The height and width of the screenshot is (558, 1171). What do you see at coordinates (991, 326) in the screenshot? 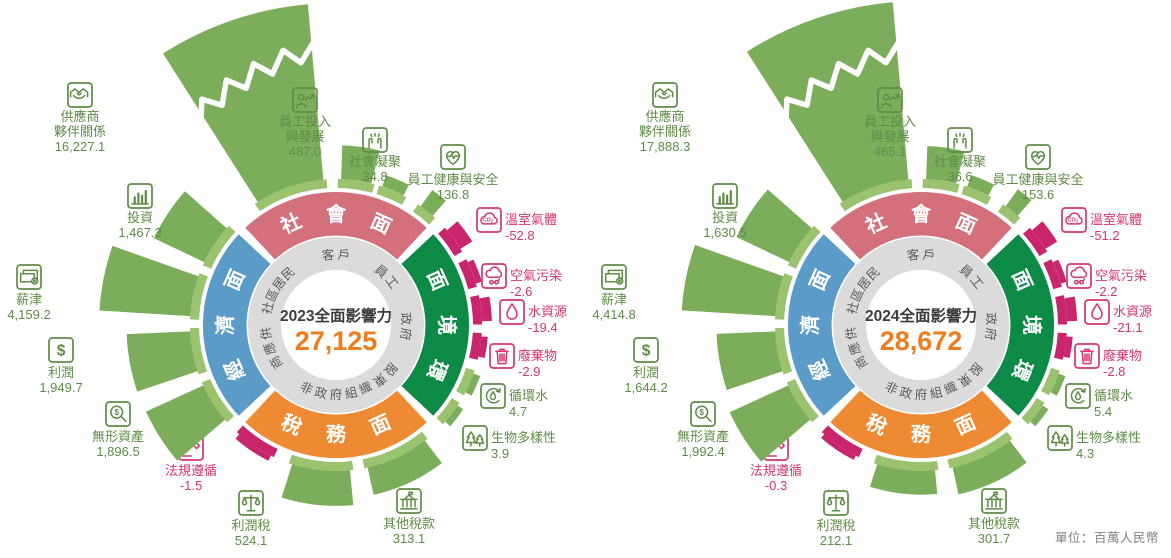
I see `stakeholder-label: 政府` at bounding box center [991, 326].